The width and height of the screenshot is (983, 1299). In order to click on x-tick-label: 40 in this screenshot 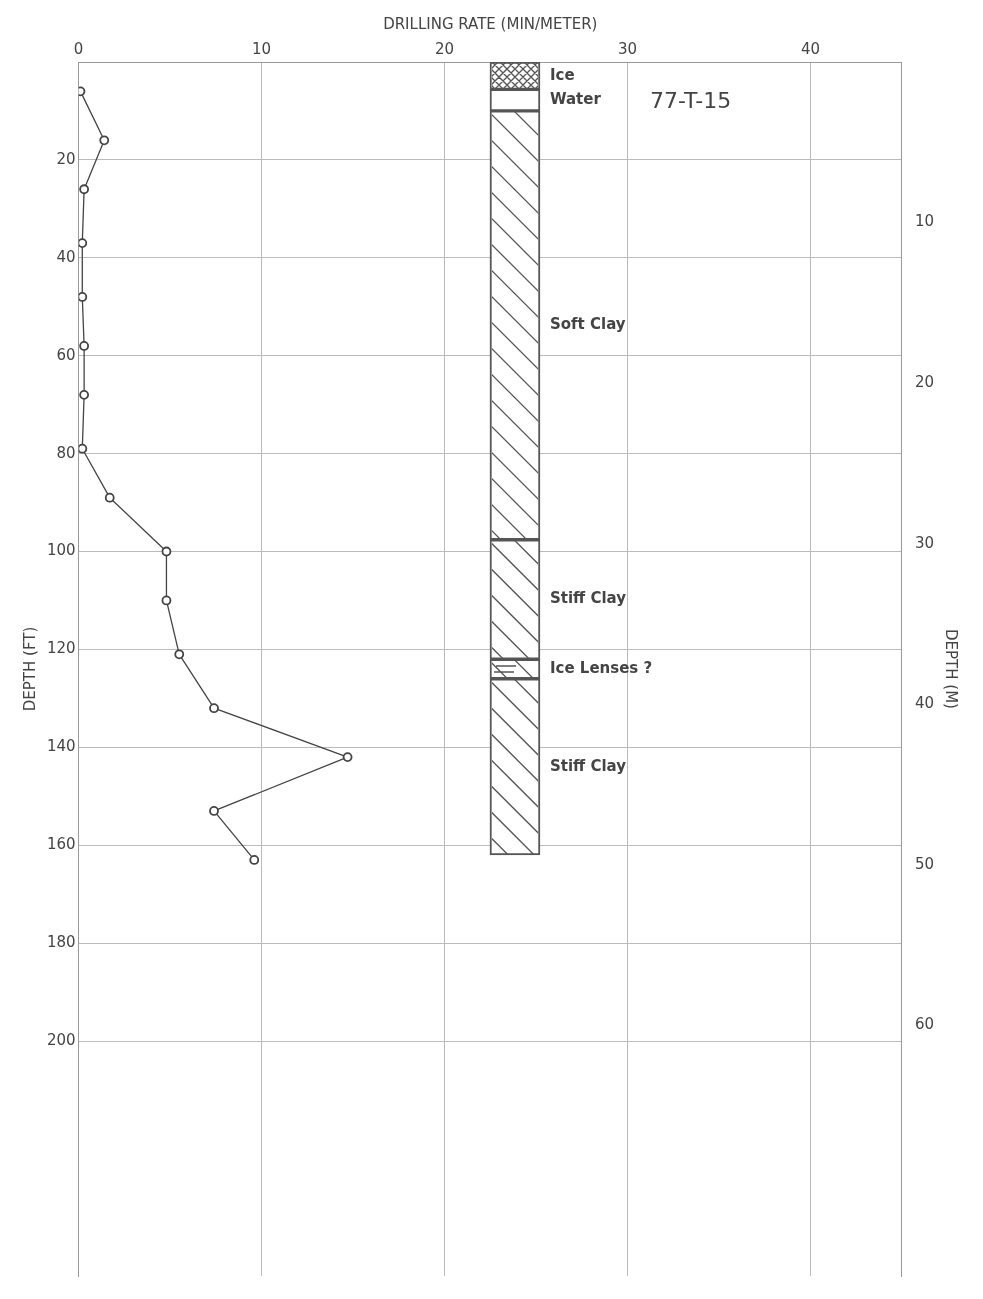, I will do `click(810, 48)`.